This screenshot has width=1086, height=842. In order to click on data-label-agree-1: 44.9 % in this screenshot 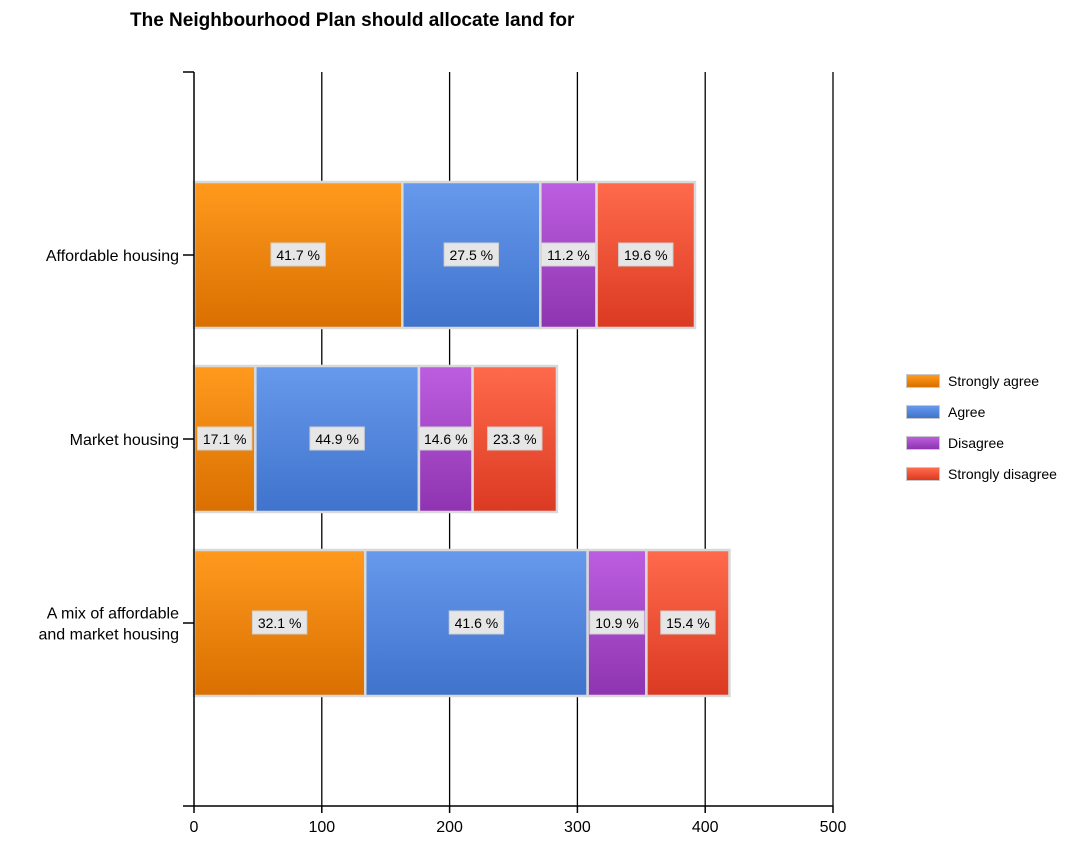, I will do `click(337, 439)`.